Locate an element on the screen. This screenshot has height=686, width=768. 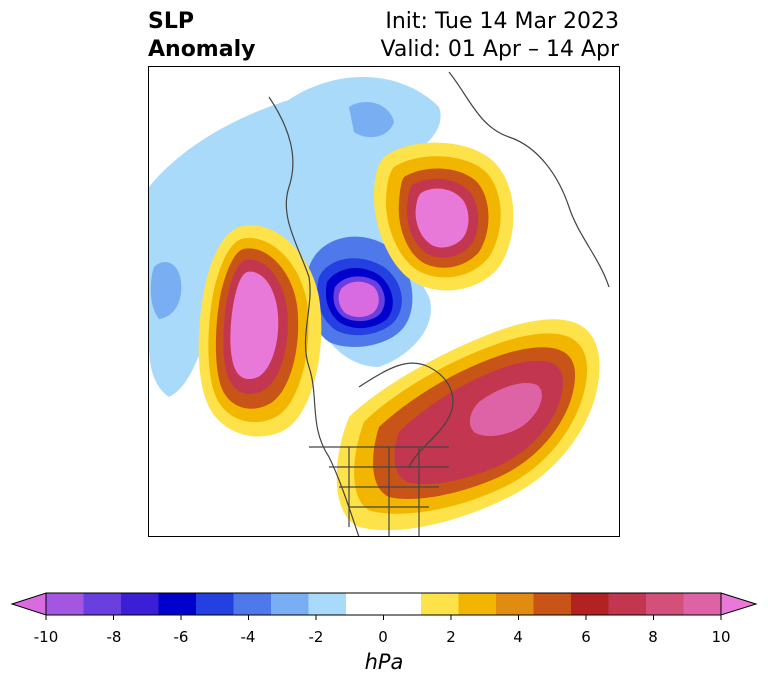
tick-label: 0 is located at coordinates (383, 637).